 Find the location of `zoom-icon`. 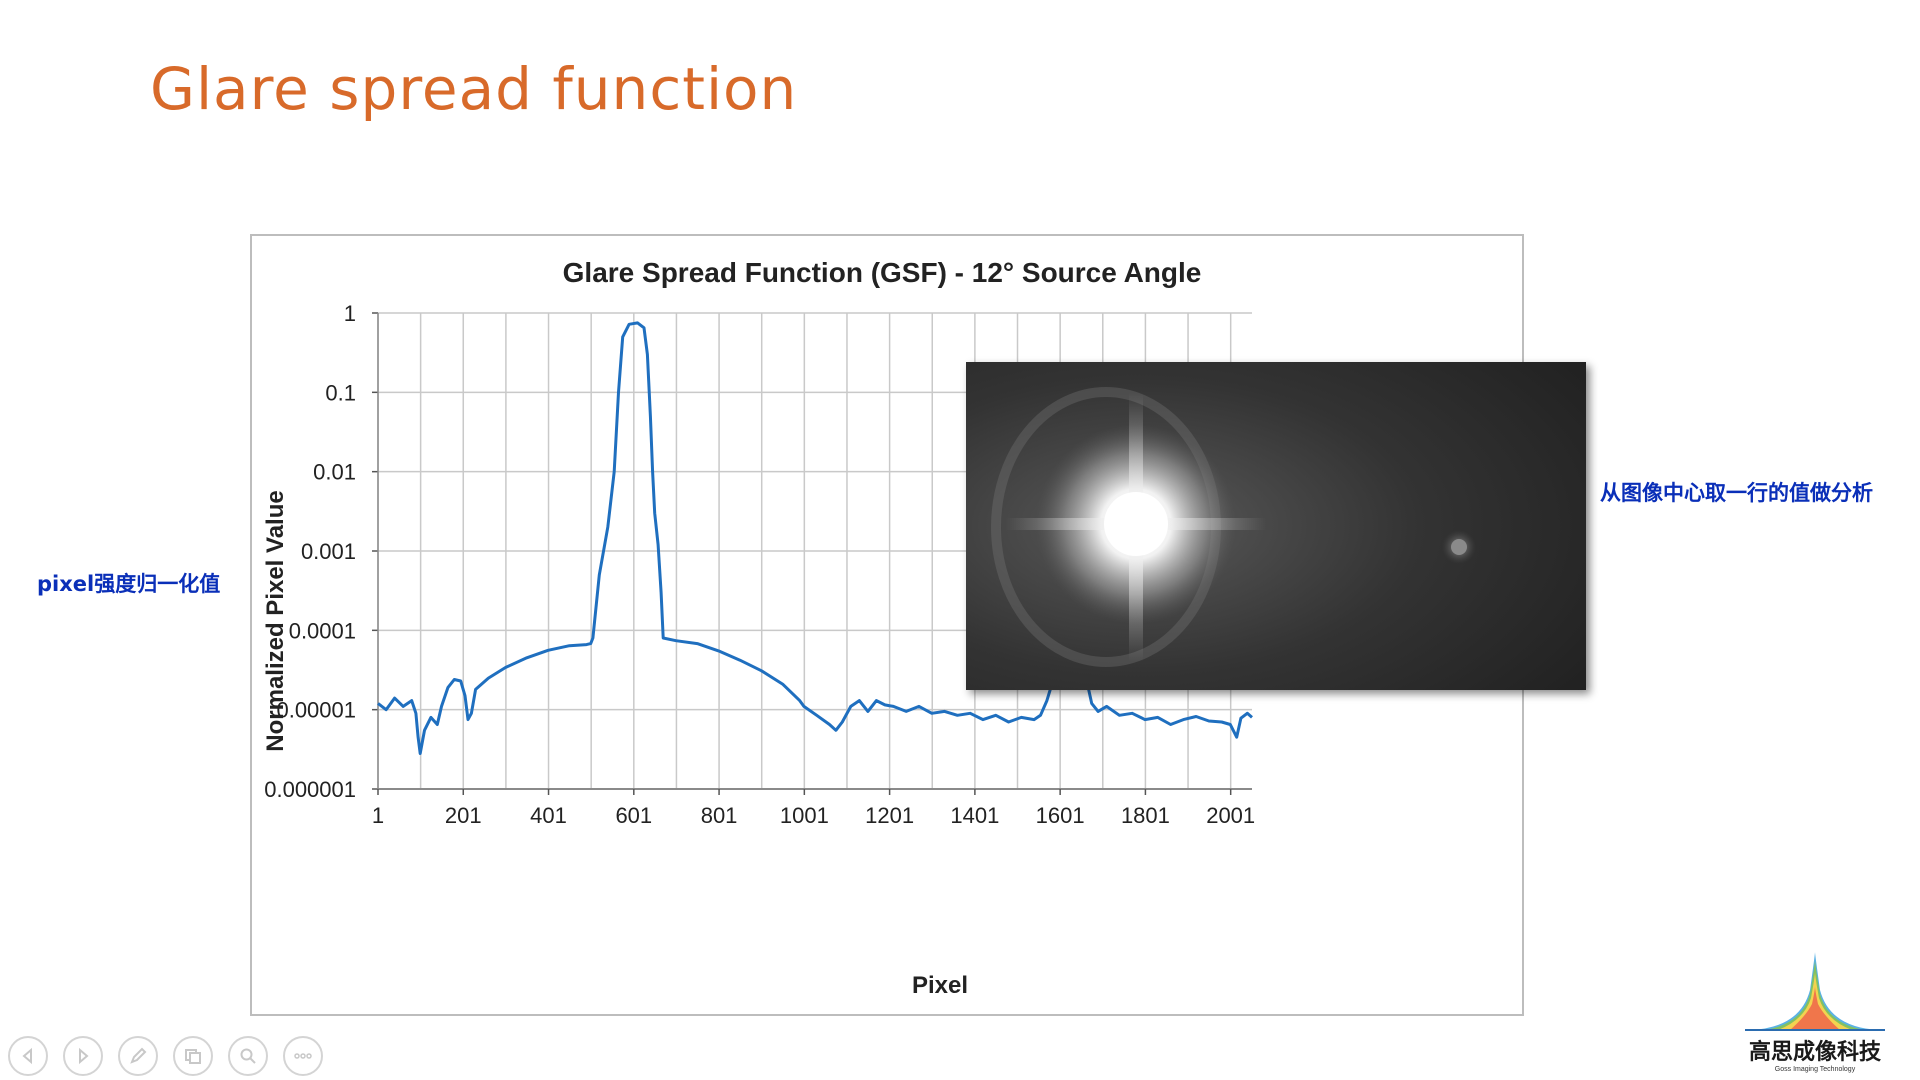

zoom-icon is located at coordinates (248, 1056).